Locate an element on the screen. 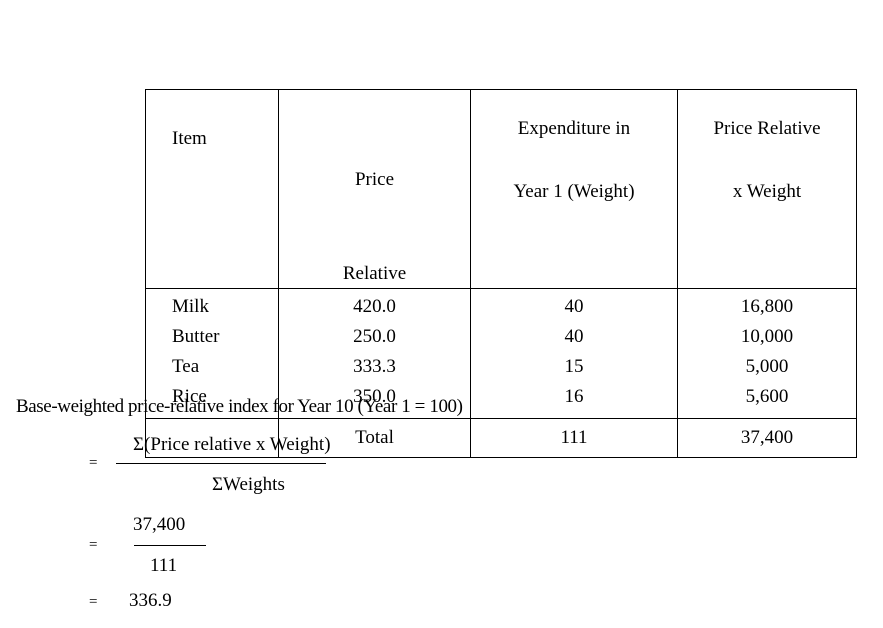 The image size is (883, 628). row-weight: 16 is located at coordinates (574, 400).